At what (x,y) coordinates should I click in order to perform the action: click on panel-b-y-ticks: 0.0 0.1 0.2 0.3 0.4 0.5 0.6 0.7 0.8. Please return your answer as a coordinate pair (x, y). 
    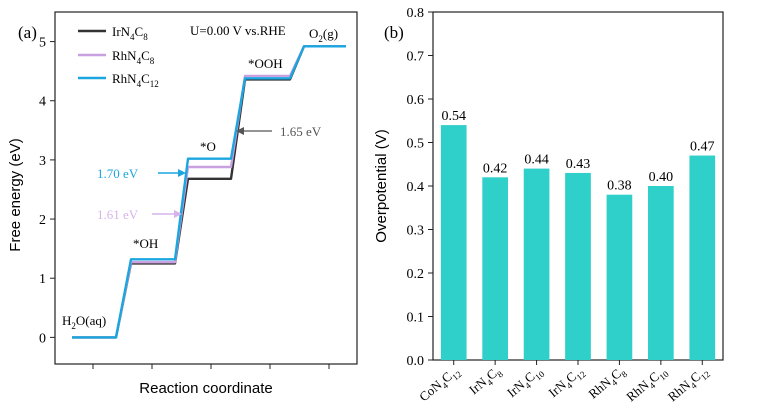
    Looking at the image, I should click on (420, 187).